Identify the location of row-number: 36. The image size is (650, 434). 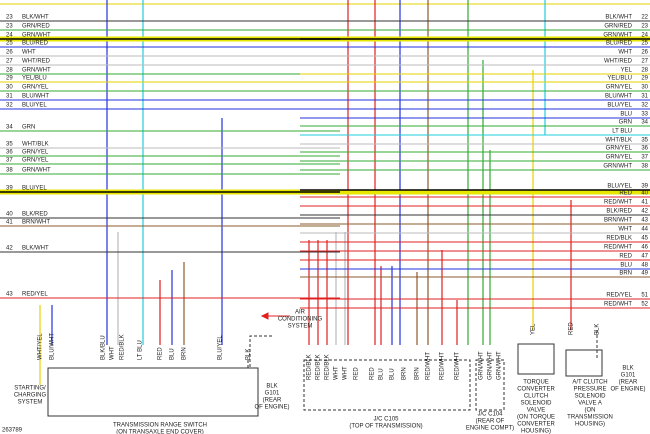
(644, 149).